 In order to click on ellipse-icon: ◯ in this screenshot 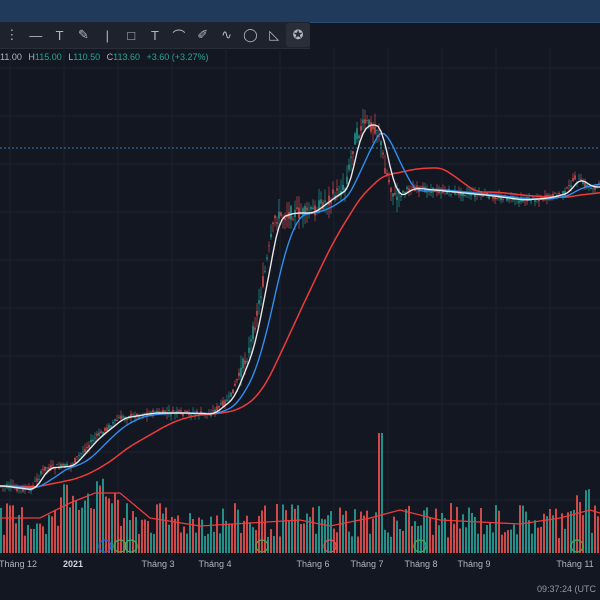, I will do `click(250, 34)`.